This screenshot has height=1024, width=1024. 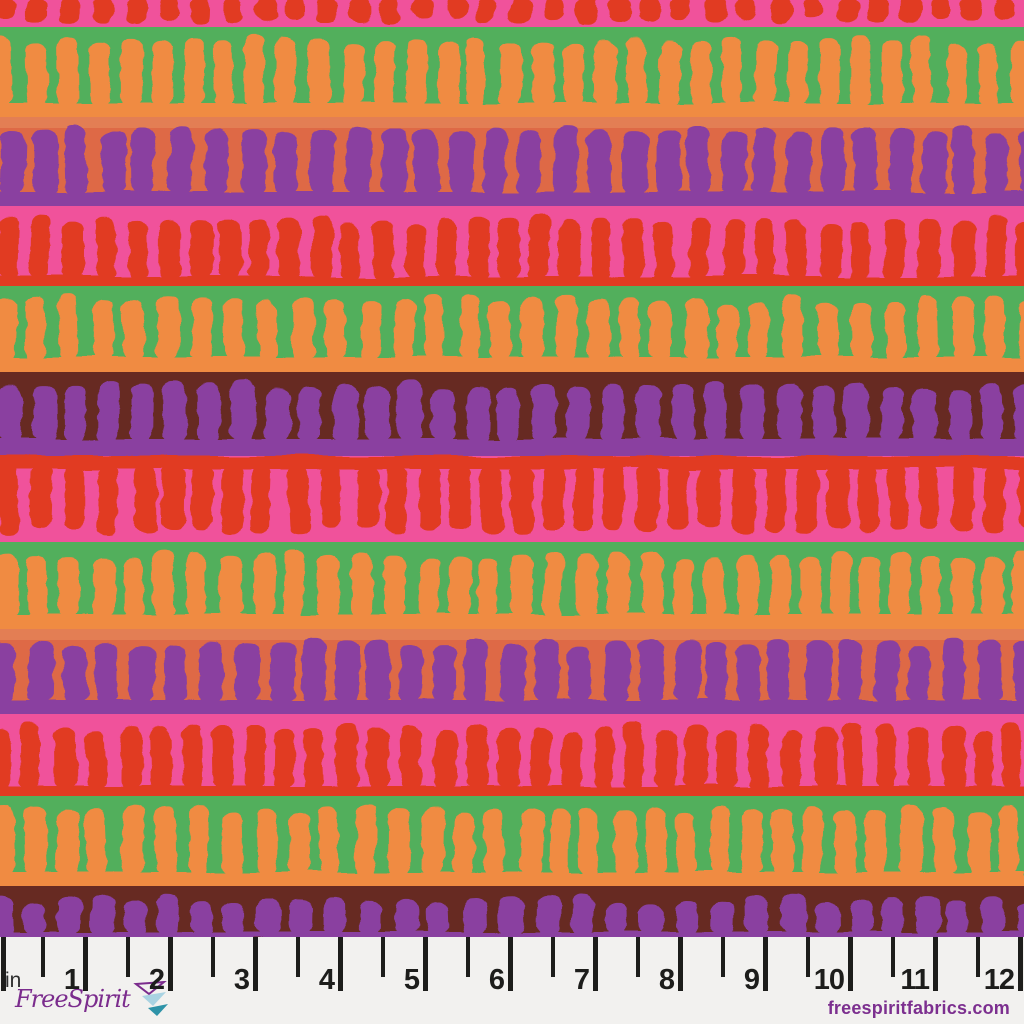 What do you see at coordinates (73, 999) in the screenshot?
I see `freespirit-logo-text: FreeSpirit` at bounding box center [73, 999].